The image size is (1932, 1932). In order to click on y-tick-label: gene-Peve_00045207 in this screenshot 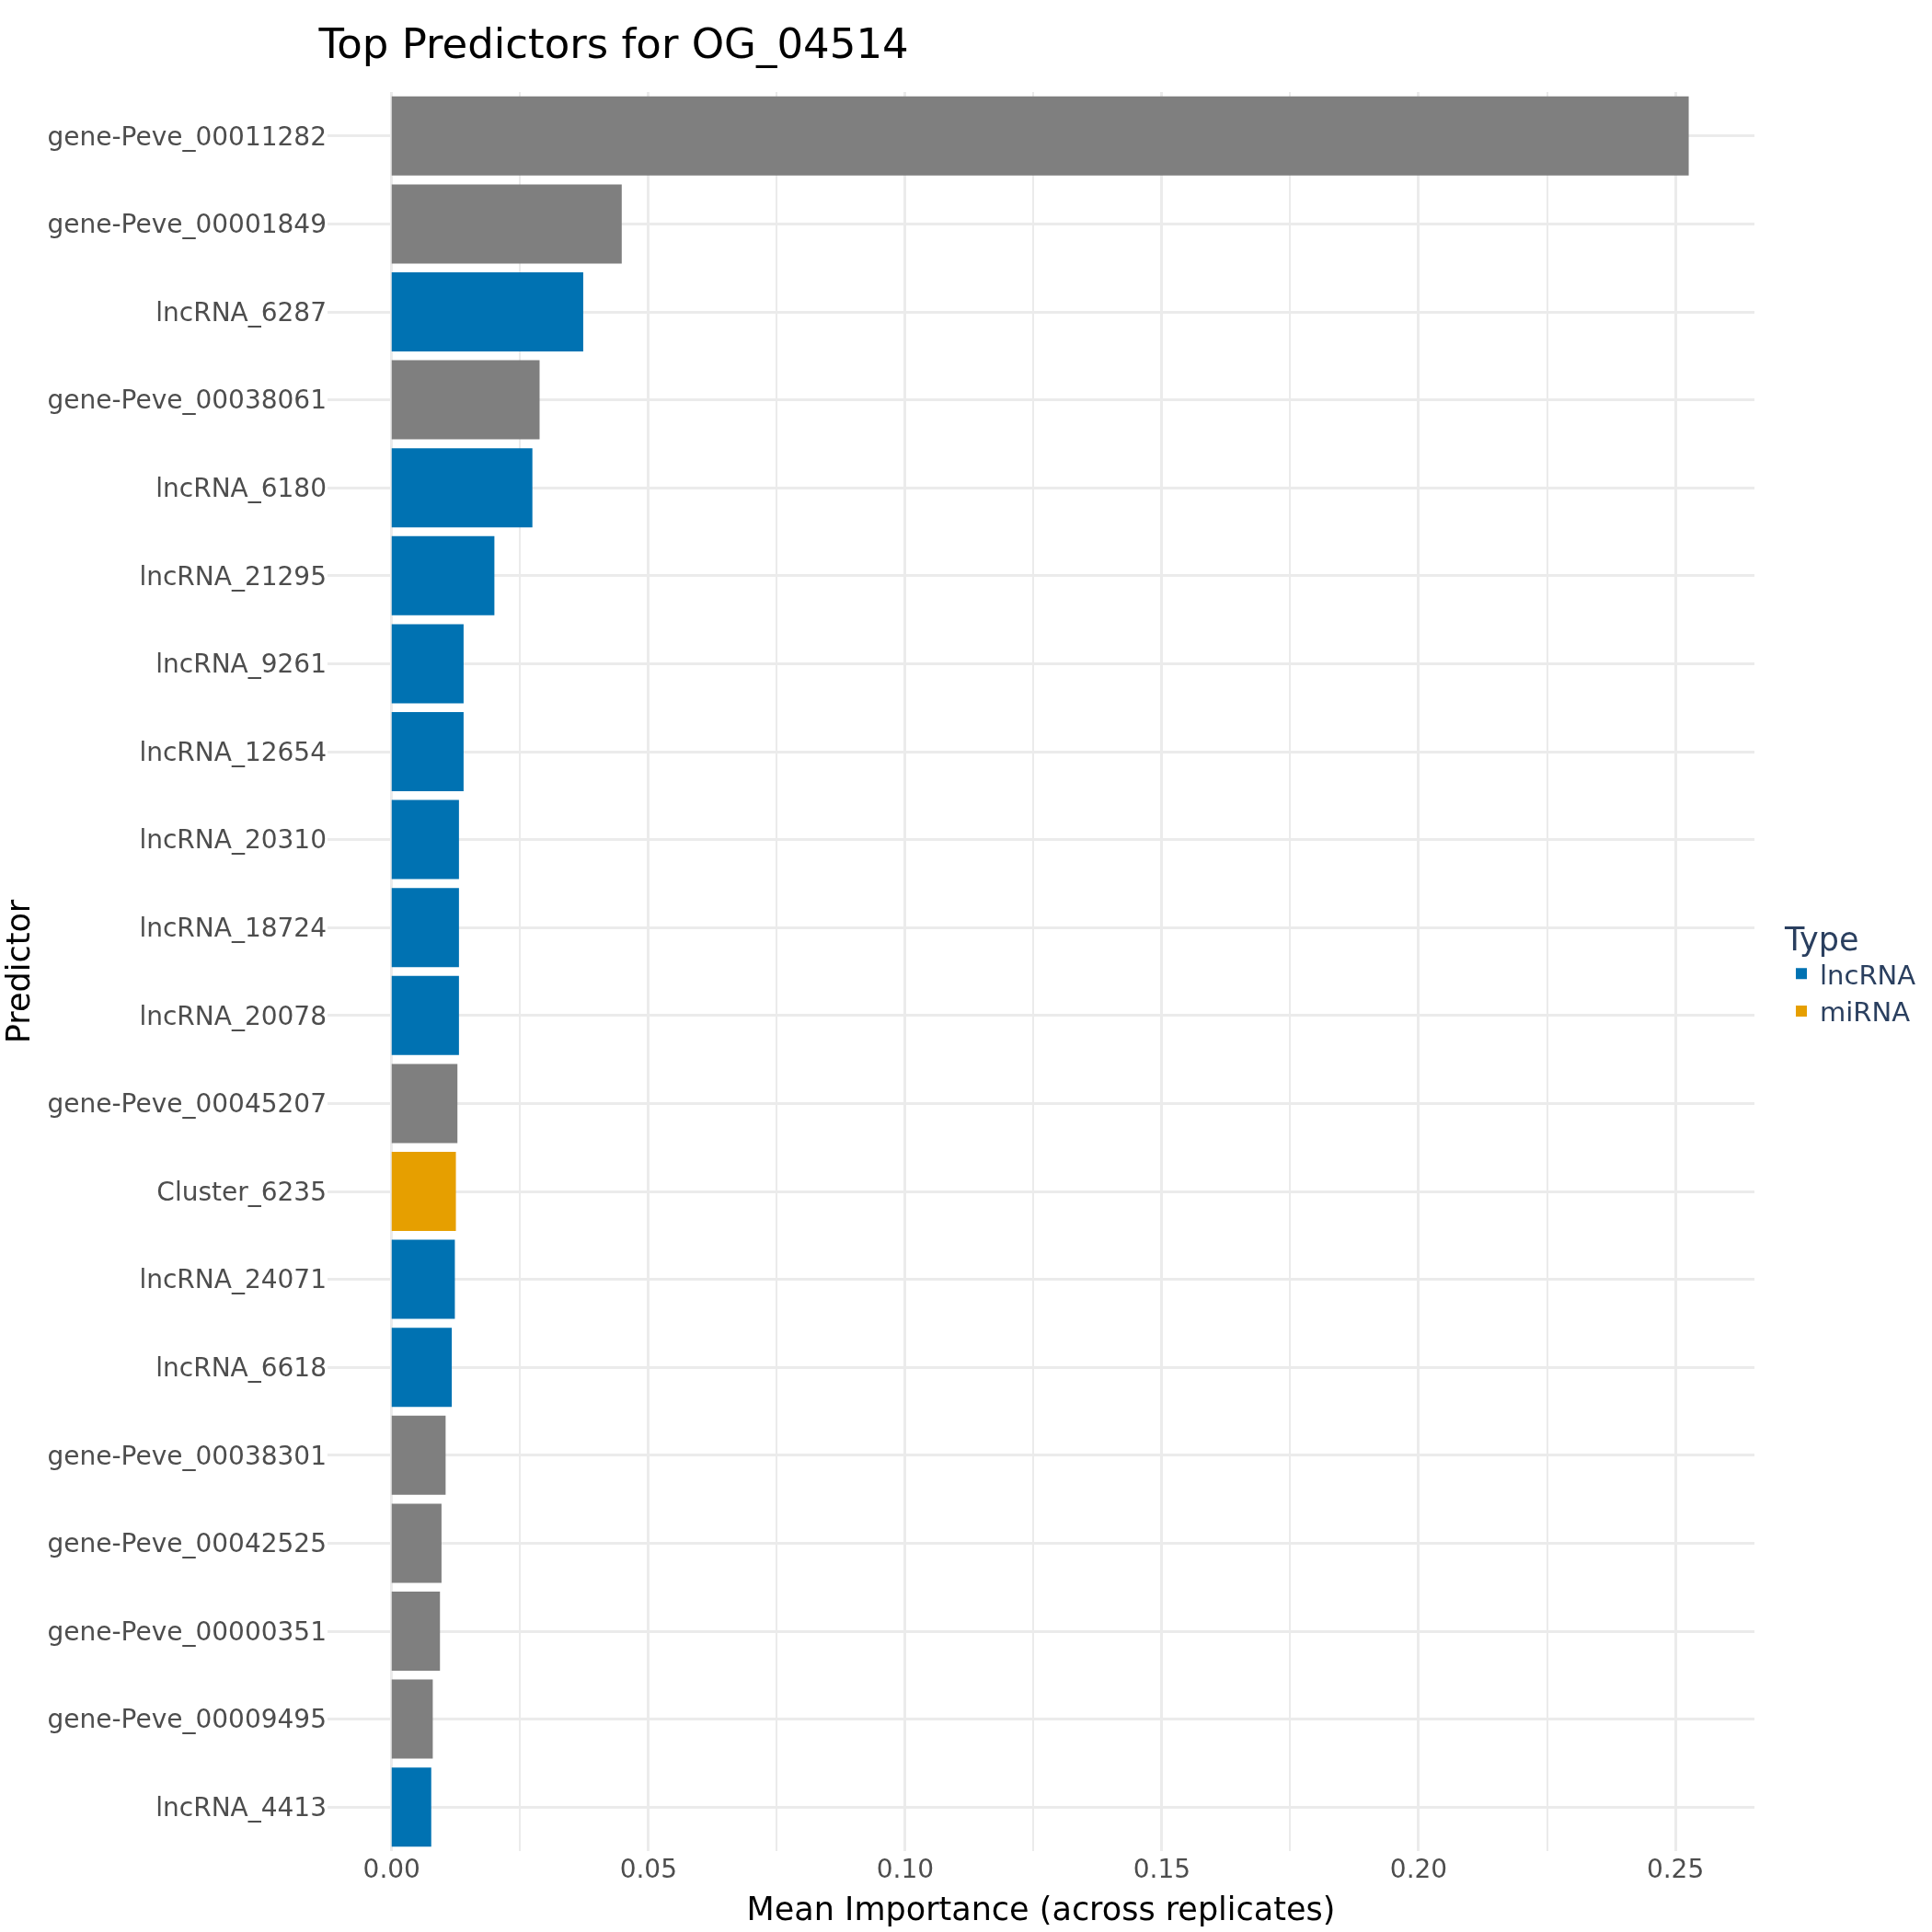, I will do `click(187, 1104)`.